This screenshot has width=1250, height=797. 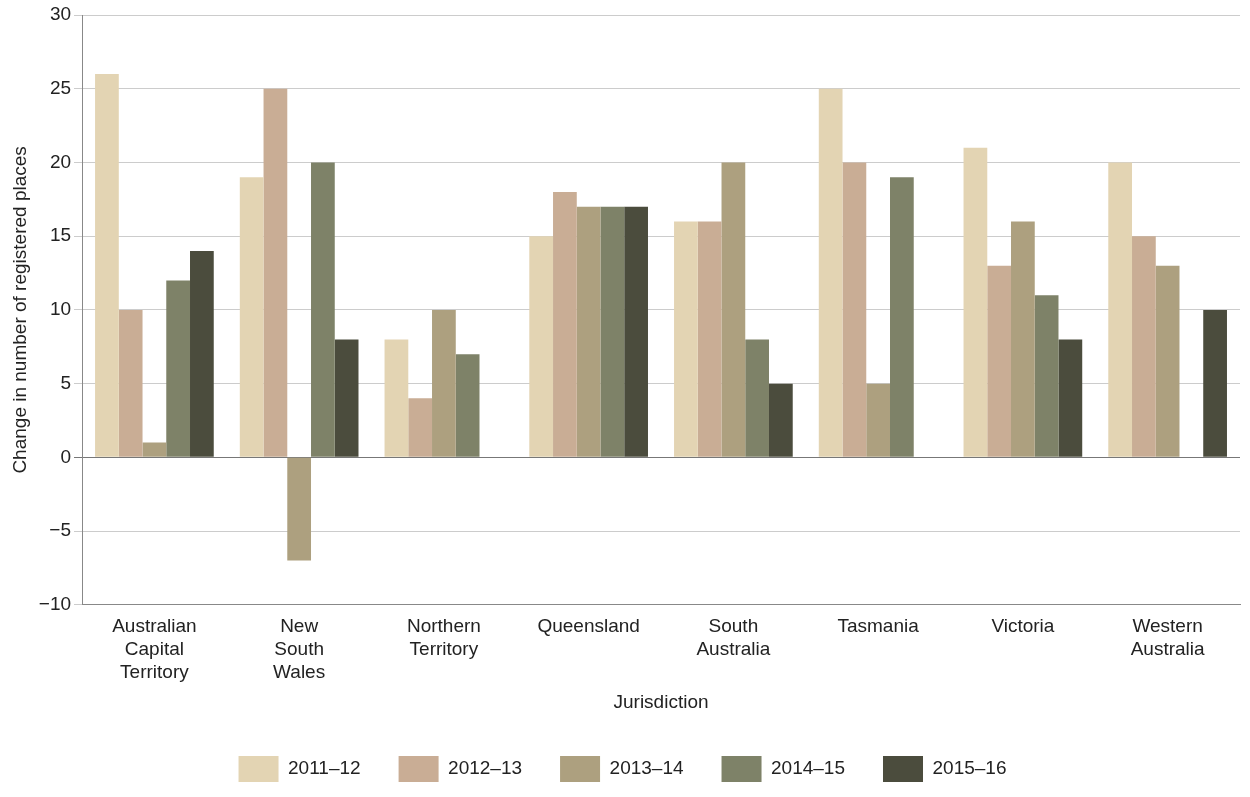 What do you see at coordinates (299, 649) in the screenshot?
I see `x-tick-label: New South Wales` at bounding box center [299, 649].